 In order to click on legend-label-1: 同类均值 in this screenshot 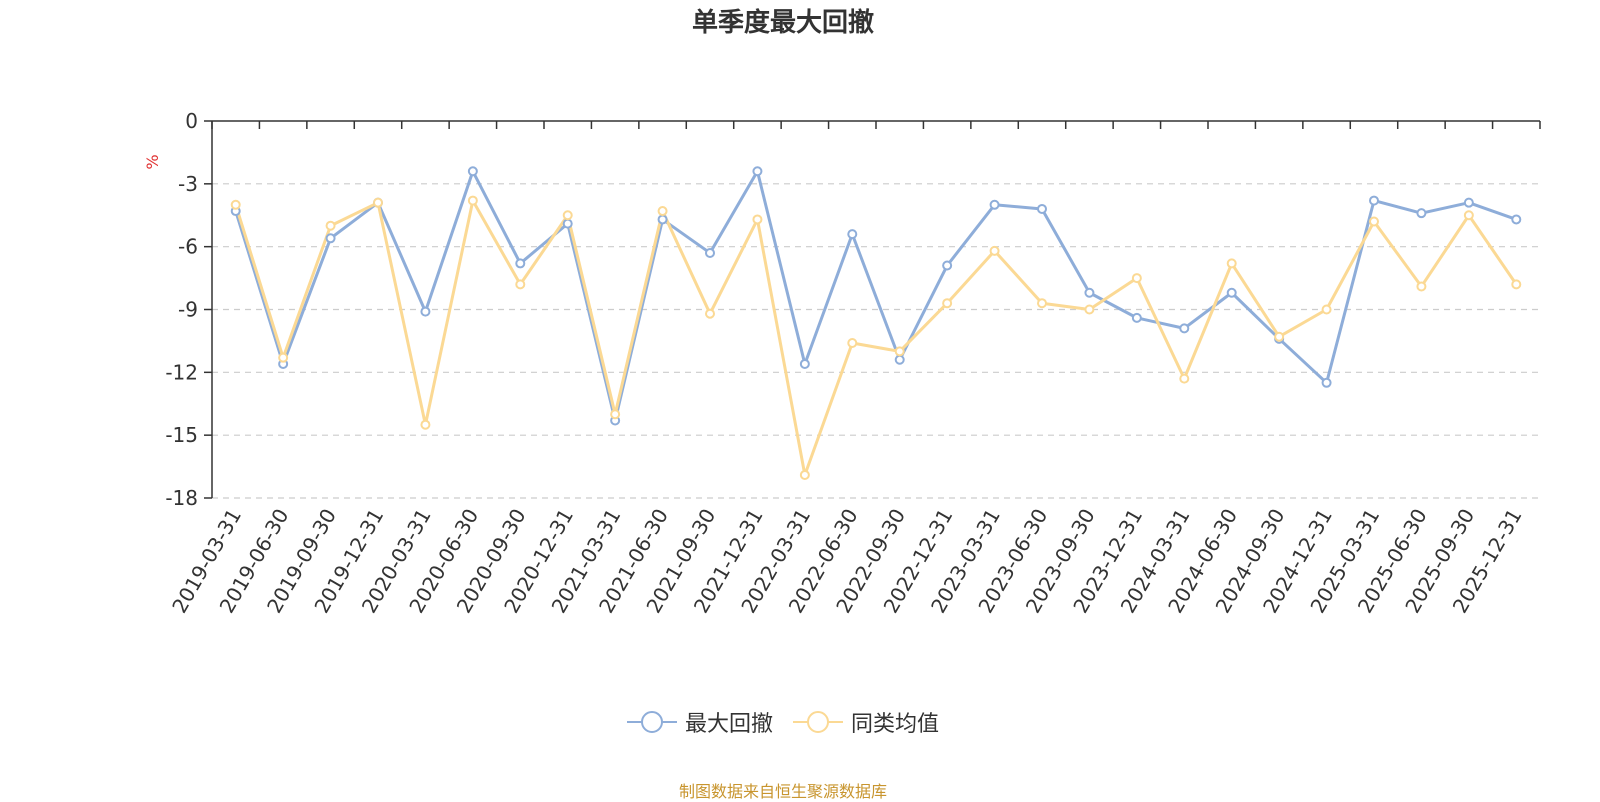, I will do `click(895, 724)`.